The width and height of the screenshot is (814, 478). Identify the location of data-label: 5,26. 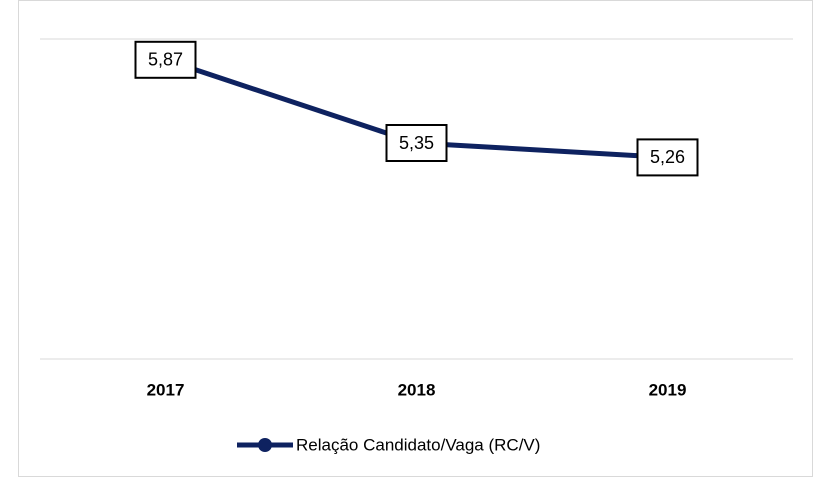
(667, 157).